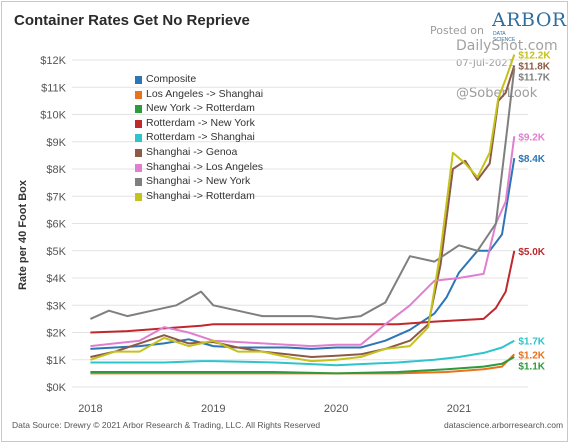  I want to click on y-tick-label: $4K, so click(56, 279).